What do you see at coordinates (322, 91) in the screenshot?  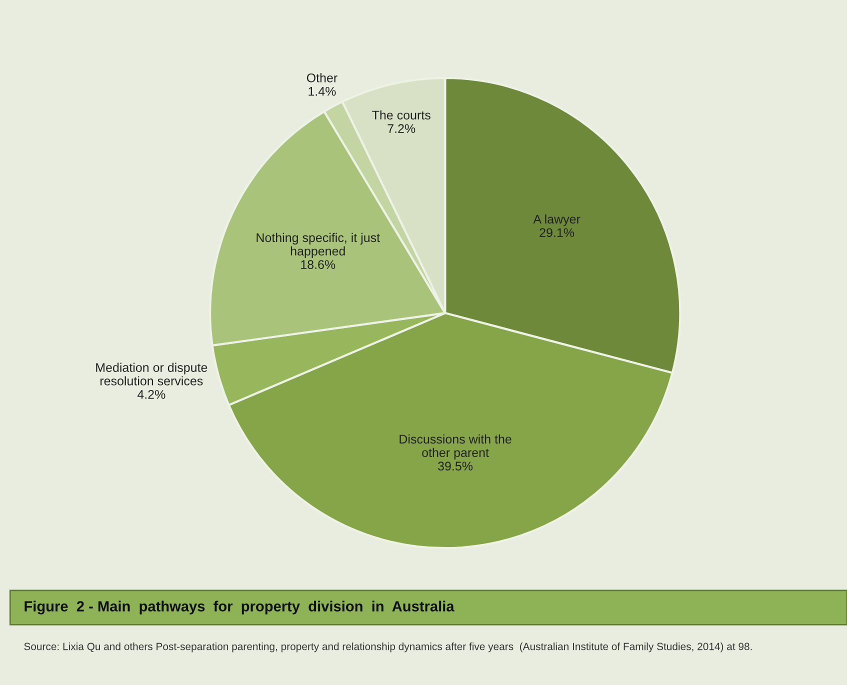 I see `data-label: 1.4%` at bounding box center [322, 91].